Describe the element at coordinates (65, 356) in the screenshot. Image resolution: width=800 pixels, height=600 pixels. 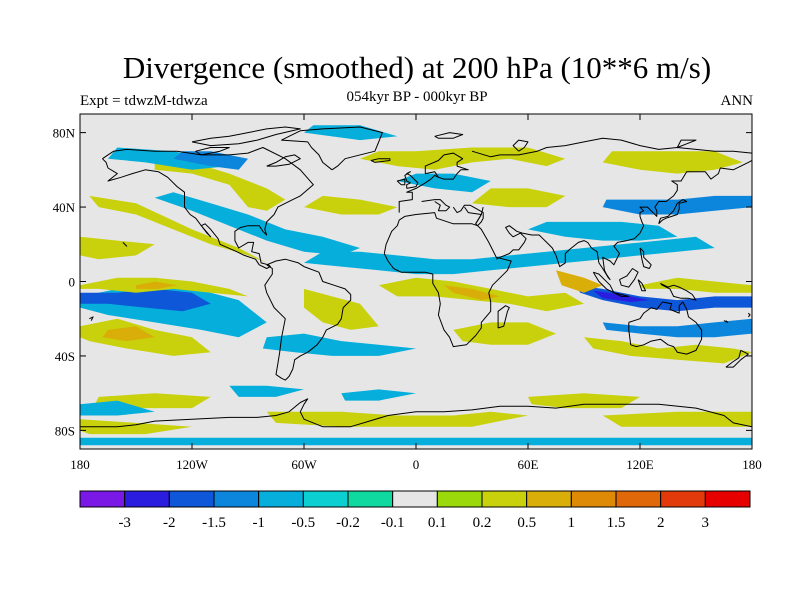
I see `lat-tick-label: 40S` at that location.